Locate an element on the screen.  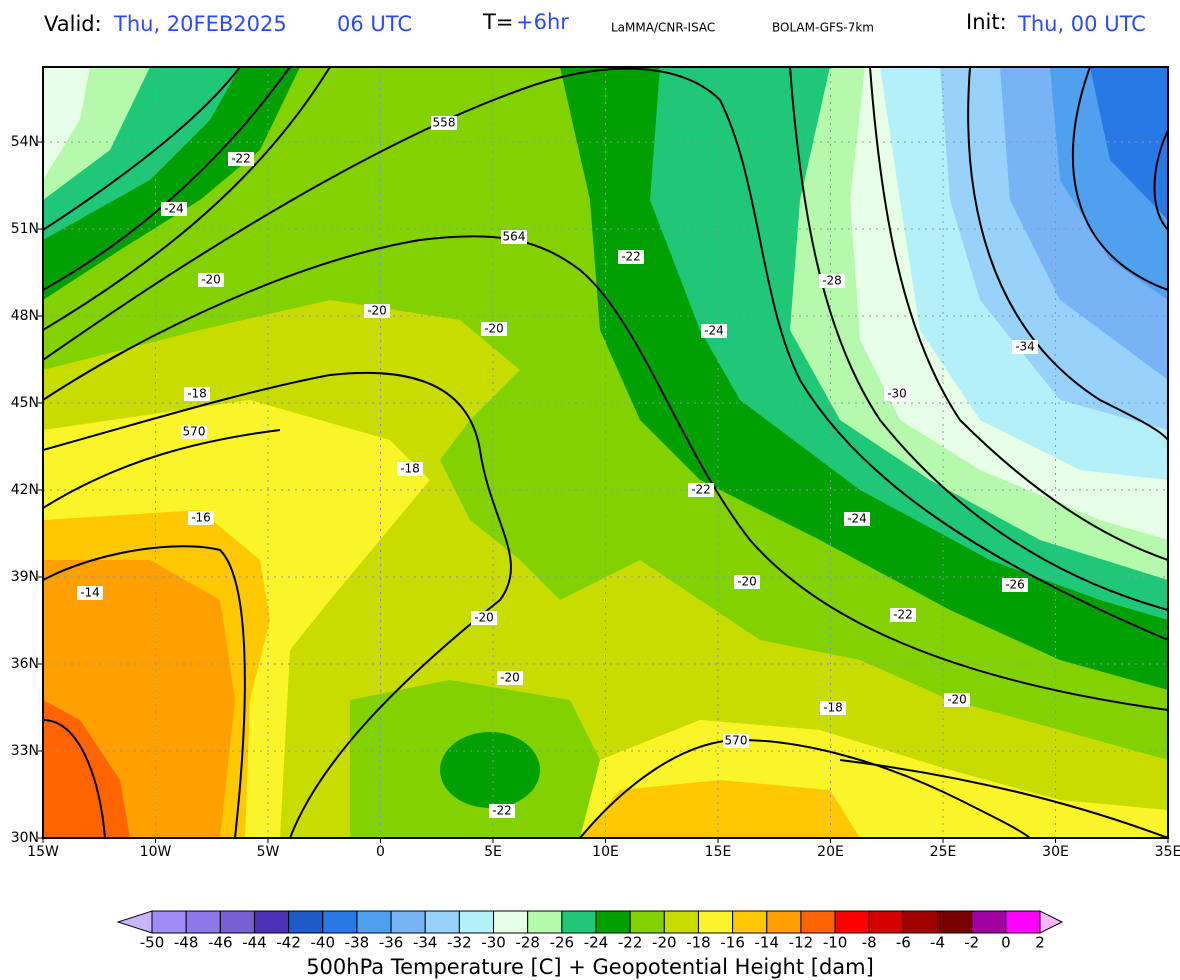
valid-time: 06 UTC is located at coordinates (374, 24).